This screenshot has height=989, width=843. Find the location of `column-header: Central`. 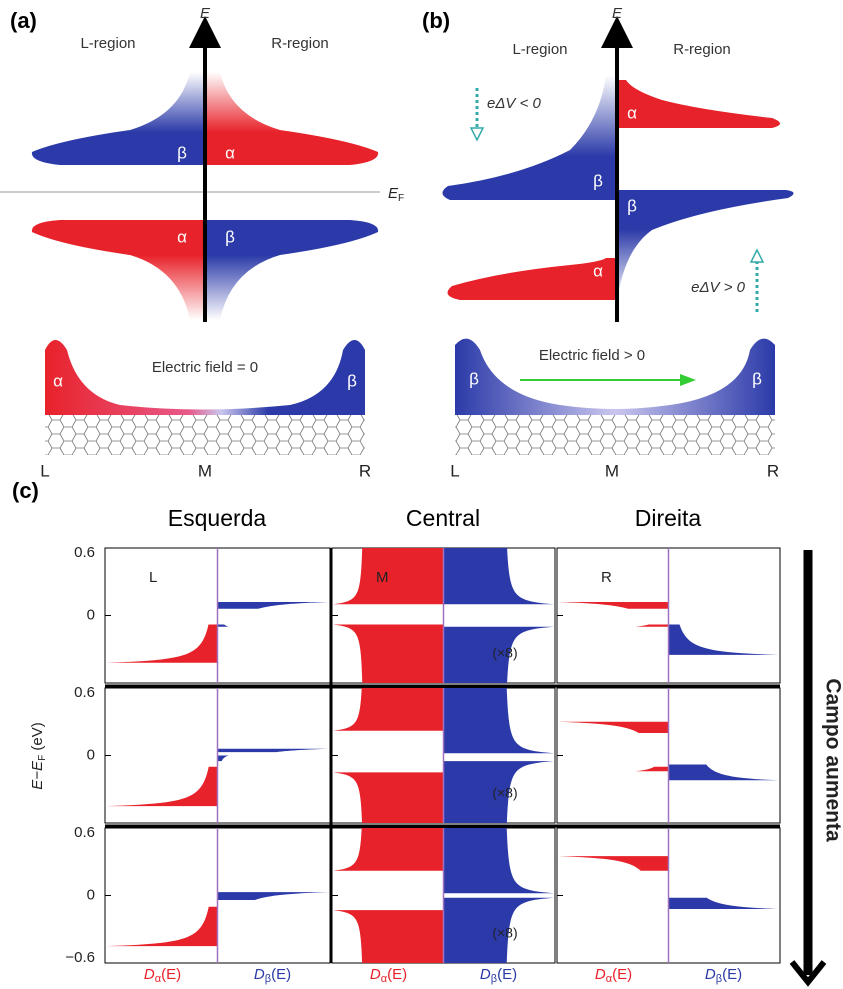

column-header: Central is located at coordinates (443, 518).